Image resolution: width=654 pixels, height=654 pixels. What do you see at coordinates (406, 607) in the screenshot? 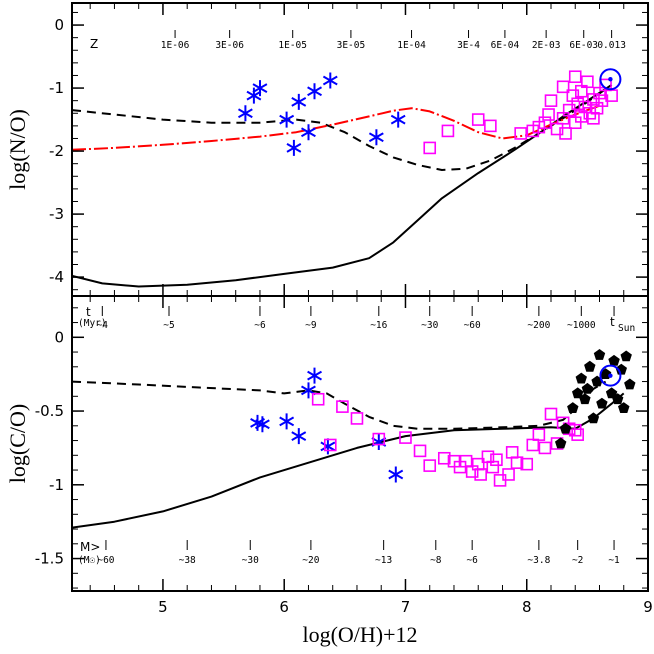
I see `x-tick-label: 7` at bounding box center [406, 607].